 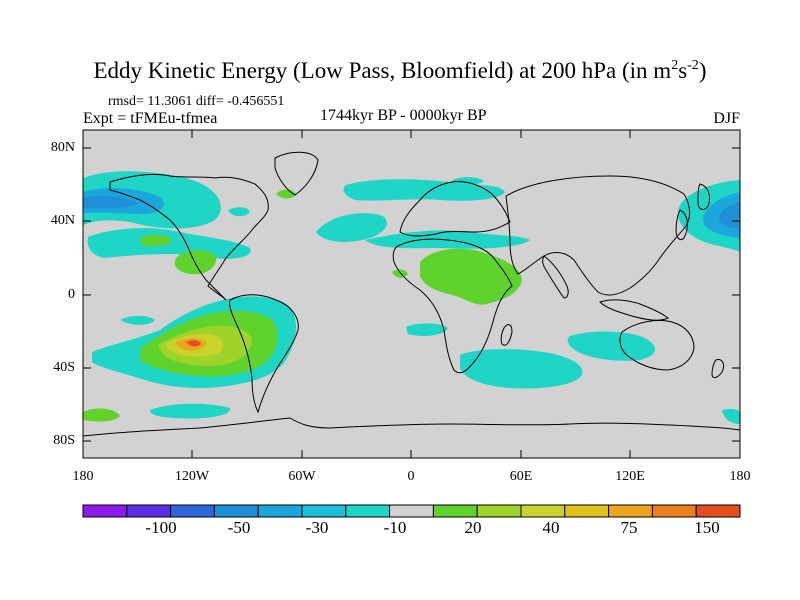 What do you see at coordinates (726, 118) in the screenshot?
I see `season-label: DJF` at bounding box center [726, 118].